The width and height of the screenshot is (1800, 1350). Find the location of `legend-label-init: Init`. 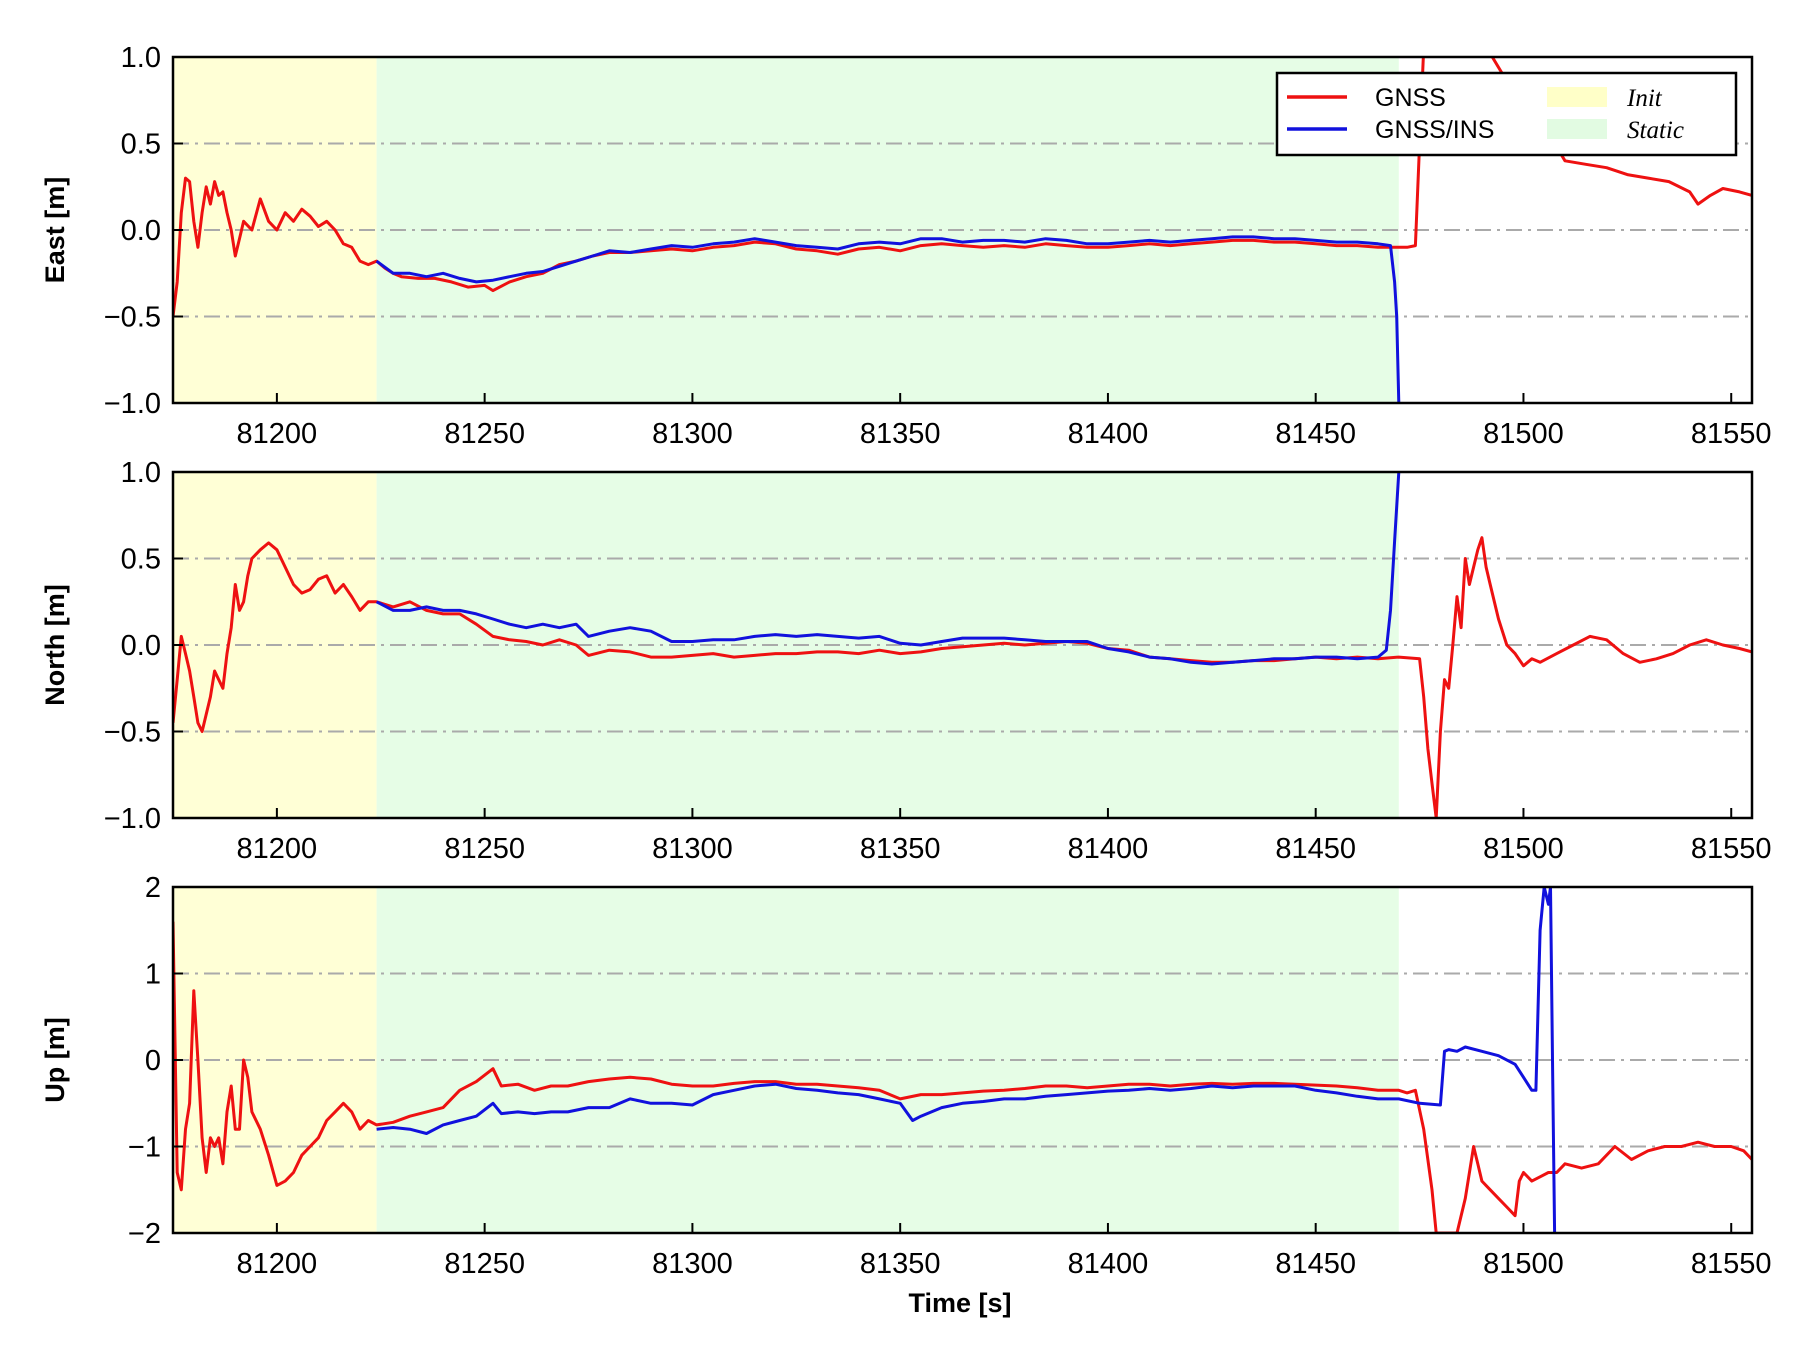

legend-label-init: Init is located at coordinates (1644, 98).